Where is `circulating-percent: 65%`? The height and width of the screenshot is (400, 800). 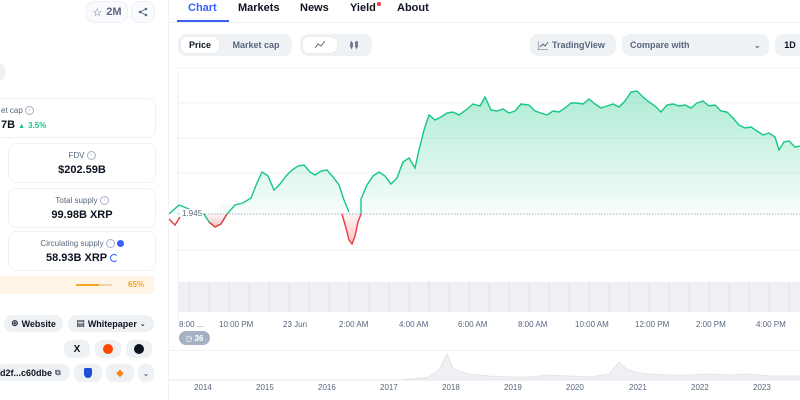
circulating-percent: 65% is located at coordinates (136, 284).